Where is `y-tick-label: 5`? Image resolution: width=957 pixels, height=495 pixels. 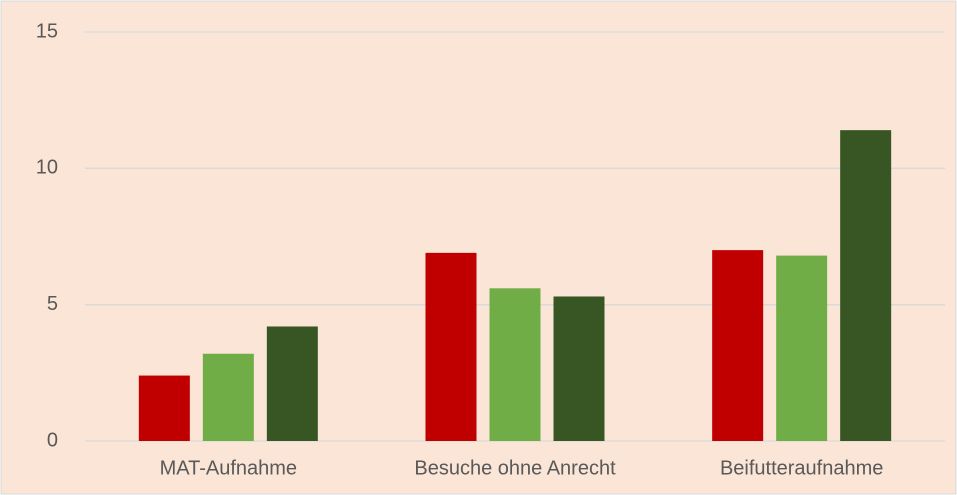
y-tick-label: 5 is located at coordinates (52, 304).